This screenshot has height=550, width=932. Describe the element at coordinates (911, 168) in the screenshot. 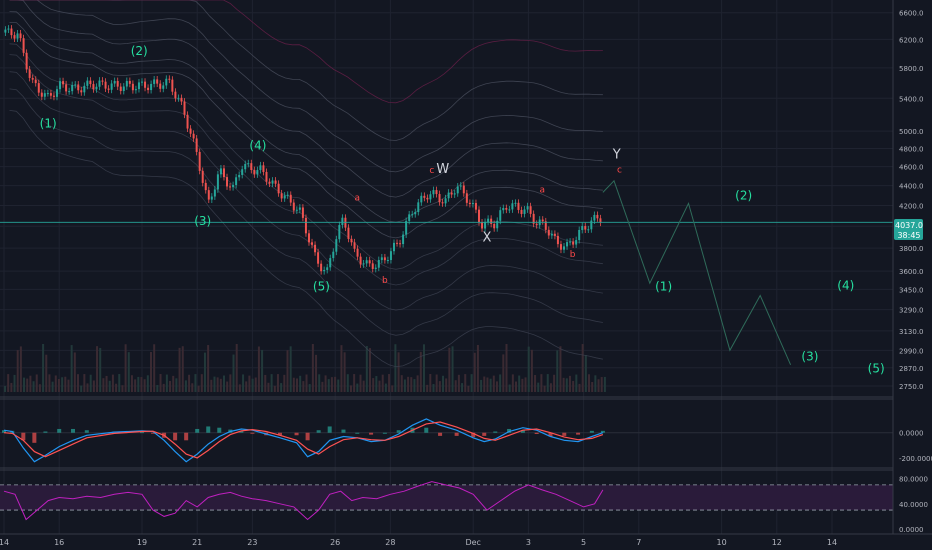

I see `price-axis-tick: 4600.0` at that location.